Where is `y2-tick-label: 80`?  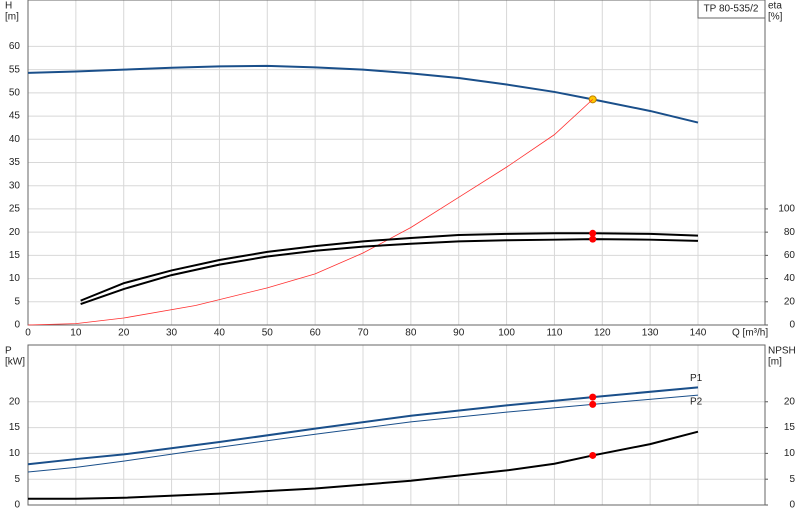 y2-tick-label: 80 is located at coordinates (790, 232).